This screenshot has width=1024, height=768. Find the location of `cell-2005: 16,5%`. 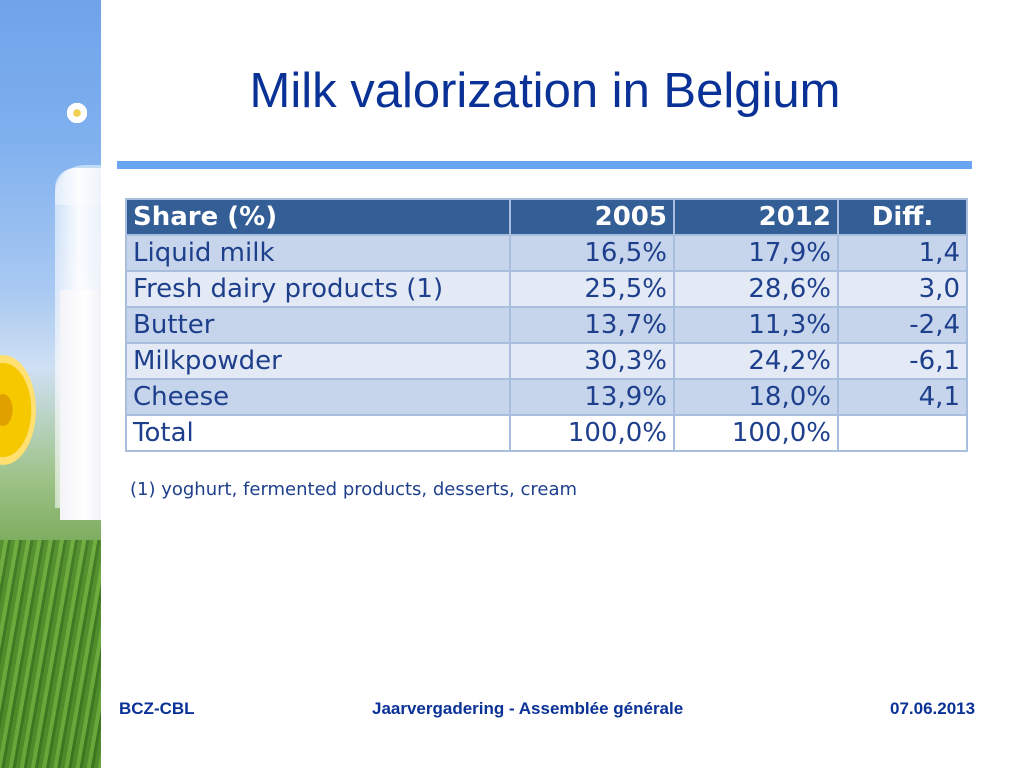

cell-2005: 16,5% is located at coordinates (592, 253).